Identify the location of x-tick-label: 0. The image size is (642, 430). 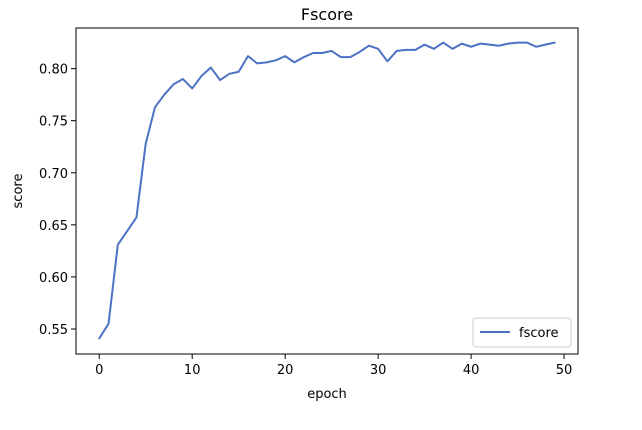
(99, 370).